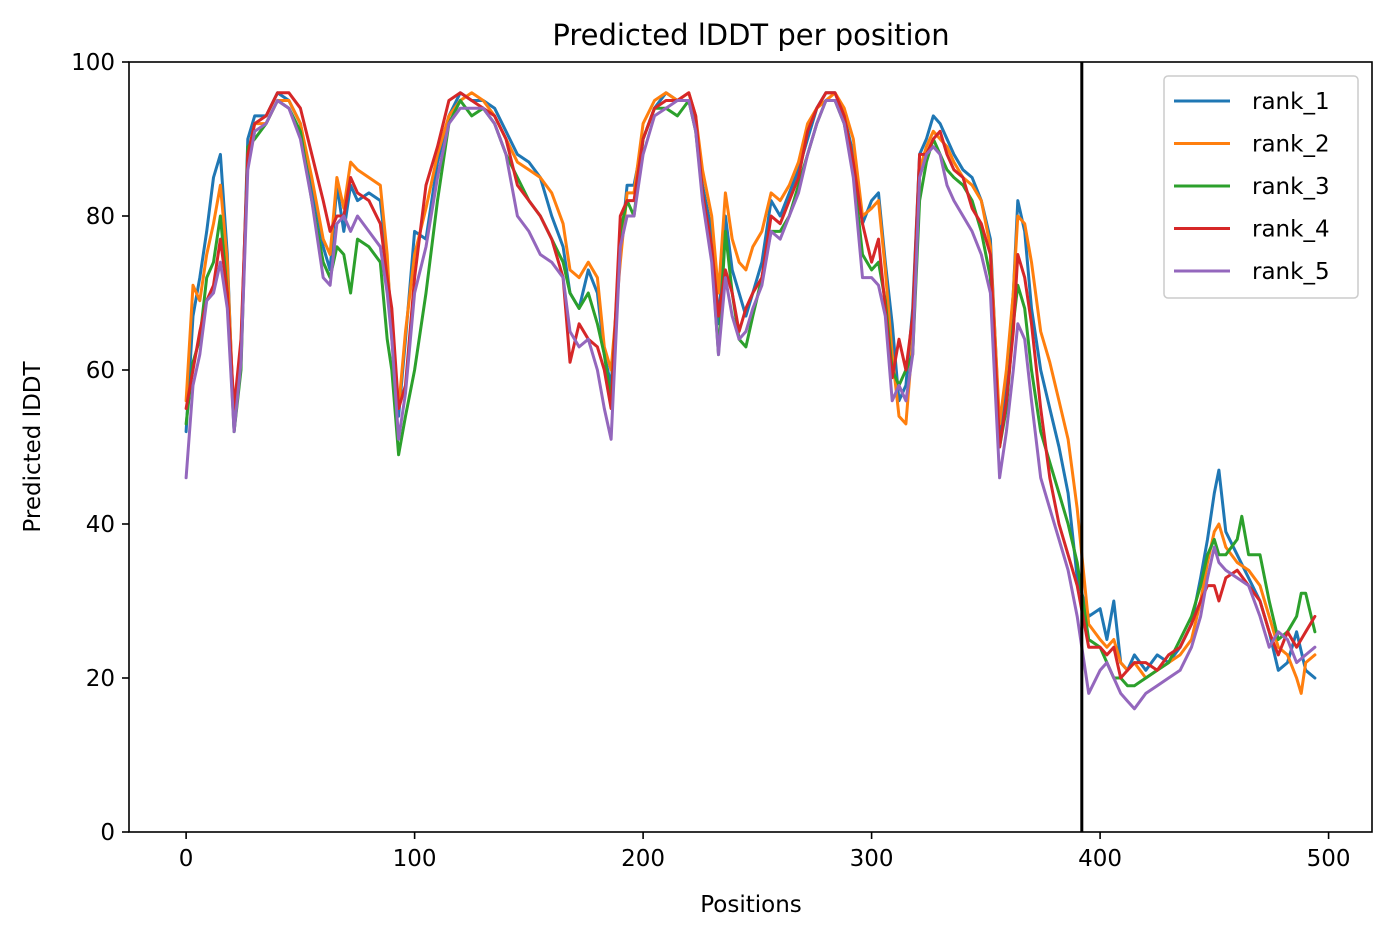  What do you see at coordinates (33, 446) in the screenshot?
I see `y-axis-label: Predicted lDDT` at bounding box center [33, 446].